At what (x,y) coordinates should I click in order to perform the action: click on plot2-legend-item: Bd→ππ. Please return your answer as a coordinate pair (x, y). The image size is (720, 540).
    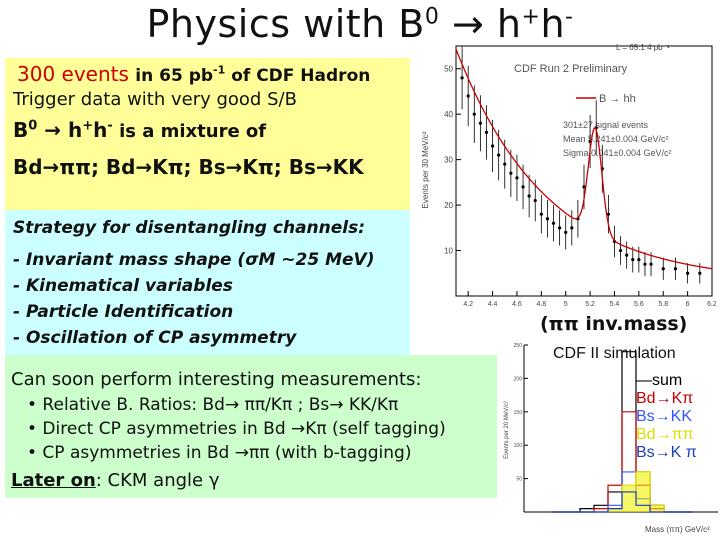
    Looking at the image, I should click on (665, 434).